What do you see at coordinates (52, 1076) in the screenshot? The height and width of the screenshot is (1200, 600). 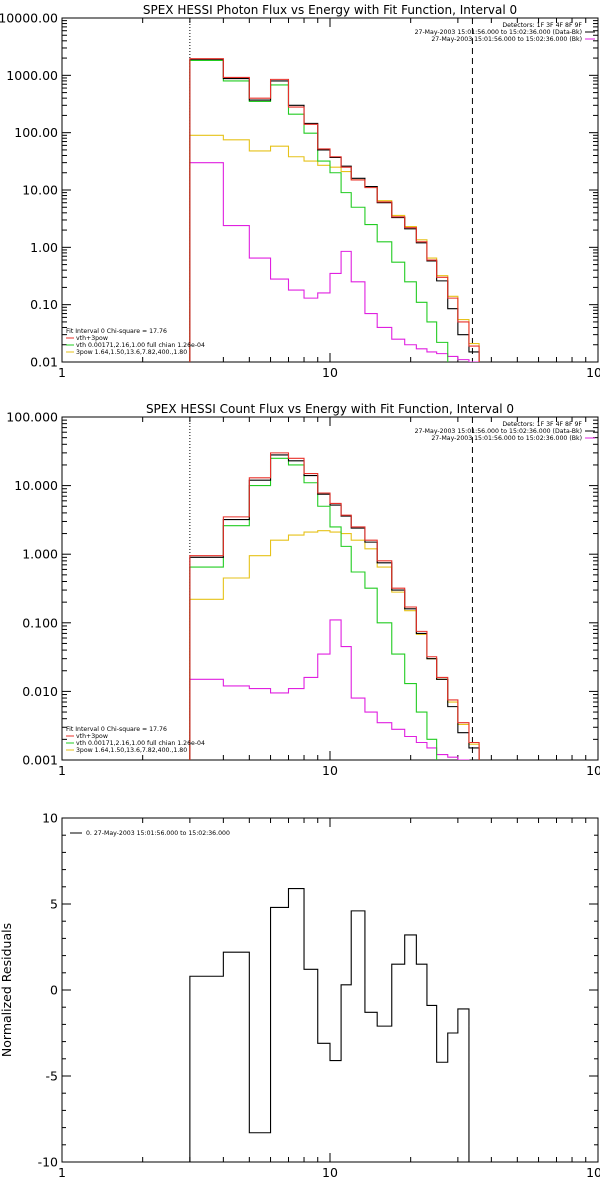 I see `y-tick-label: -5` at bounding box center [52, 1076].